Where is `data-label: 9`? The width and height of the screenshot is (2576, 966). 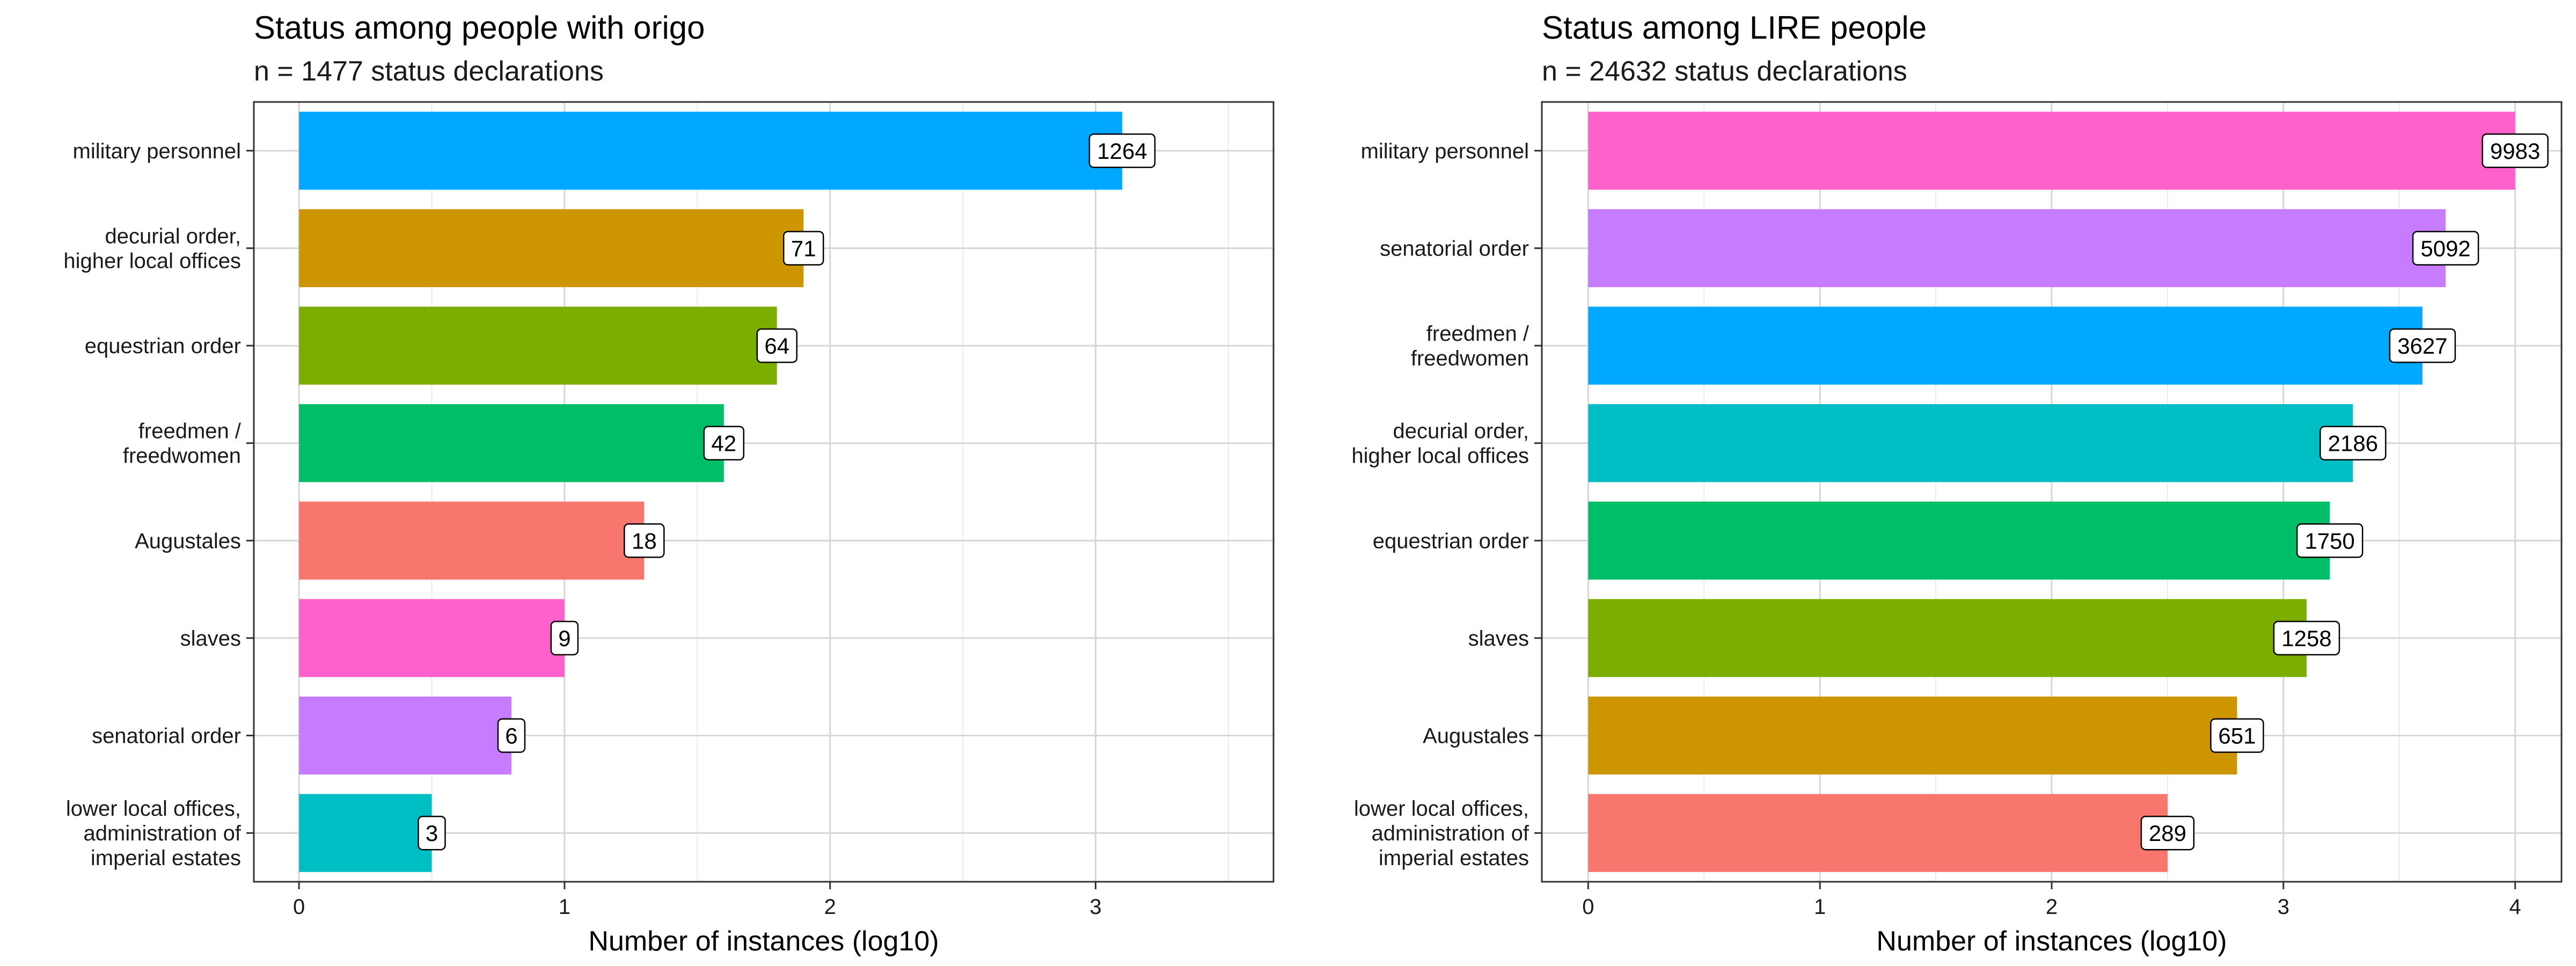 data-label: 9 is located at coordinates (564, 638).